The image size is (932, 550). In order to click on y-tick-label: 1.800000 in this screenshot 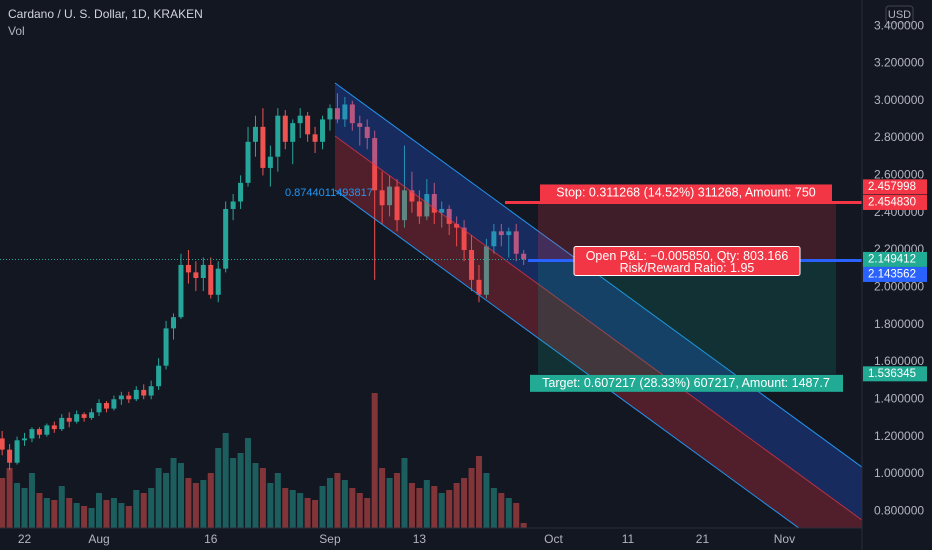, I will do `click(899, 324)`.